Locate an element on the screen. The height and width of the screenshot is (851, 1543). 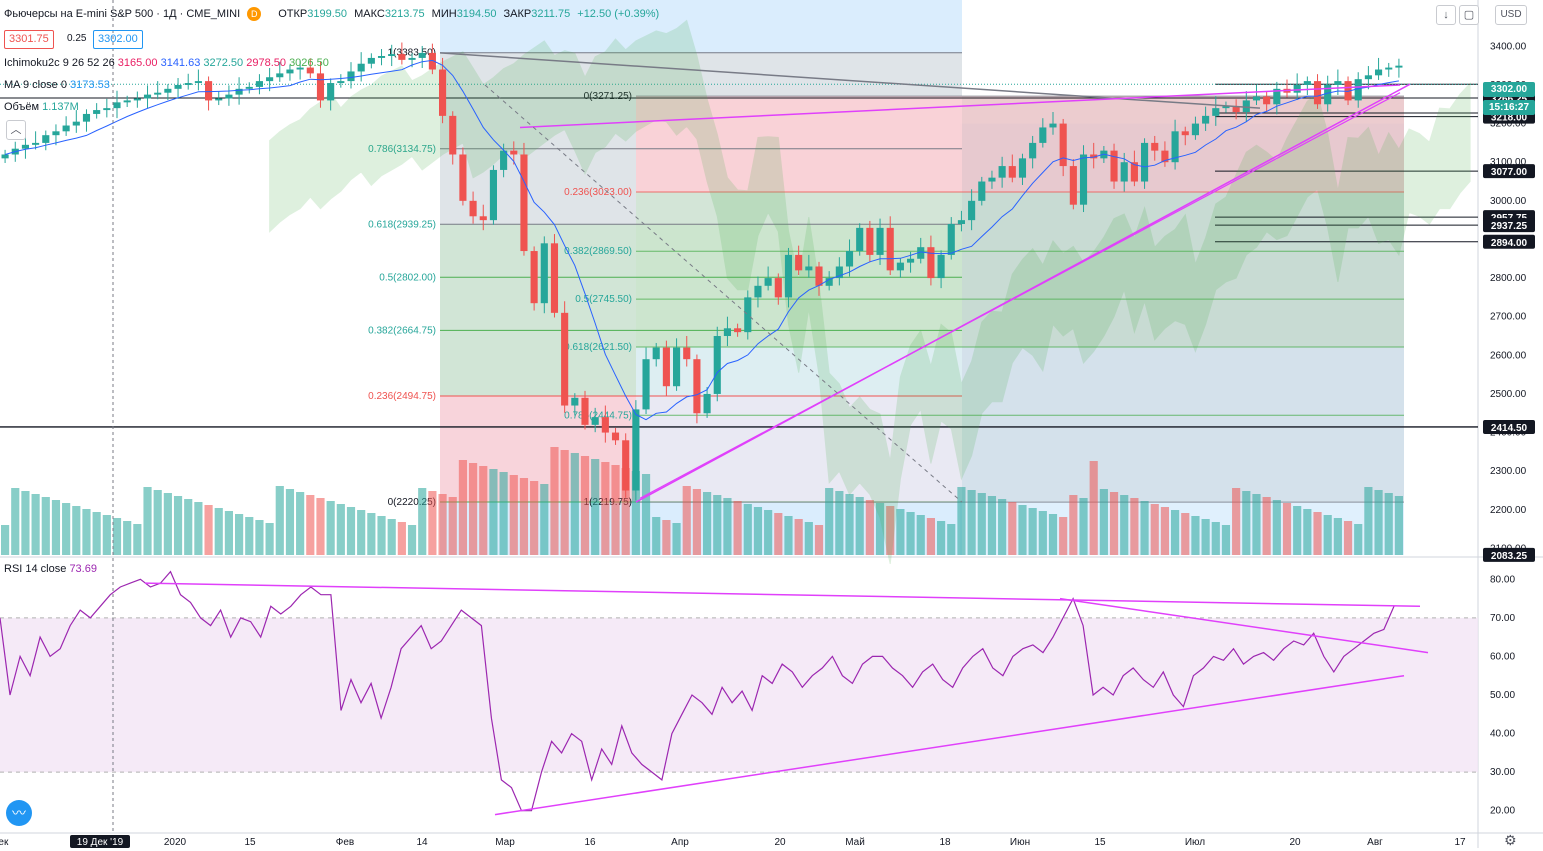
time-tick-label: 17 is located at coordinates (1460, 842).